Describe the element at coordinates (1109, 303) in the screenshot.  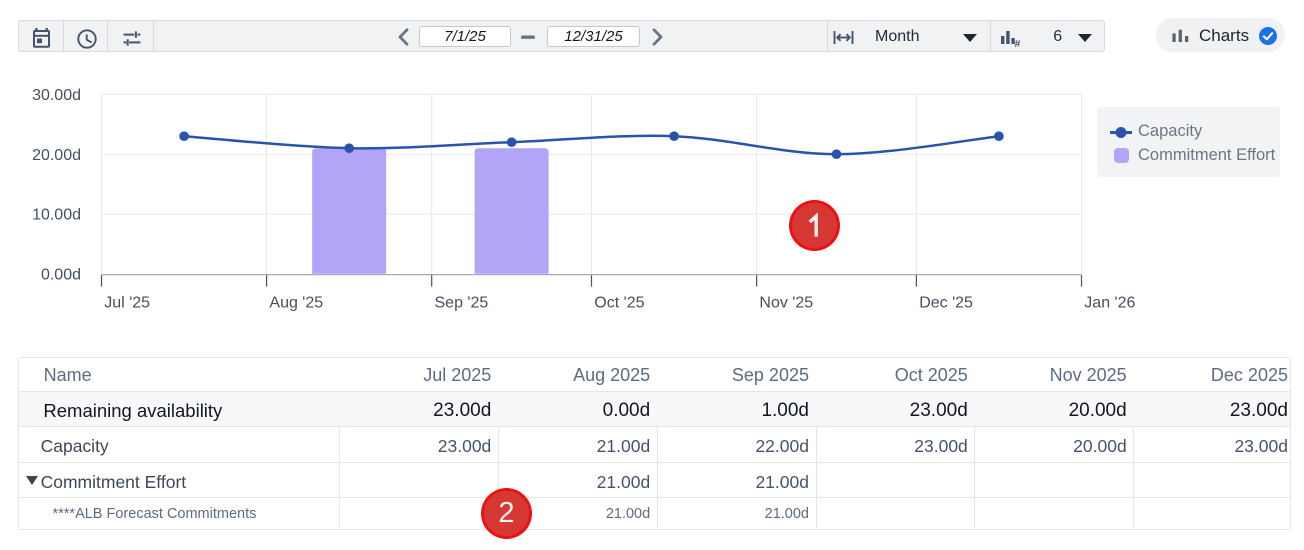
I see `svg-text: Jan '26` at that location.